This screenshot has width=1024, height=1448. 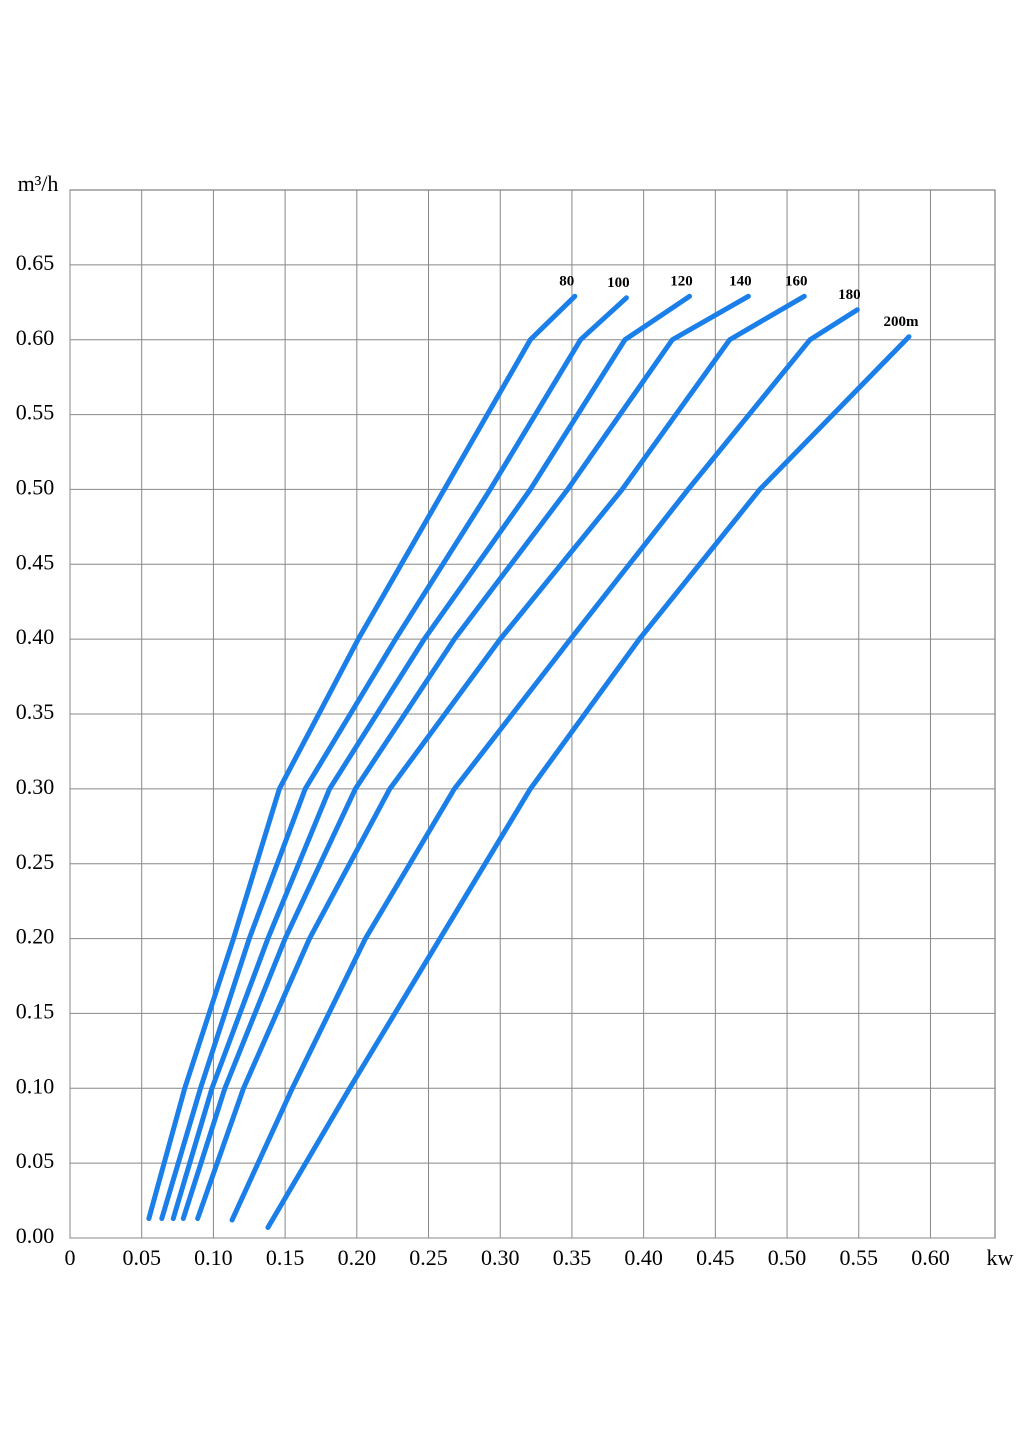 I want to click on series-label: 180, so click(x=849, y=295).